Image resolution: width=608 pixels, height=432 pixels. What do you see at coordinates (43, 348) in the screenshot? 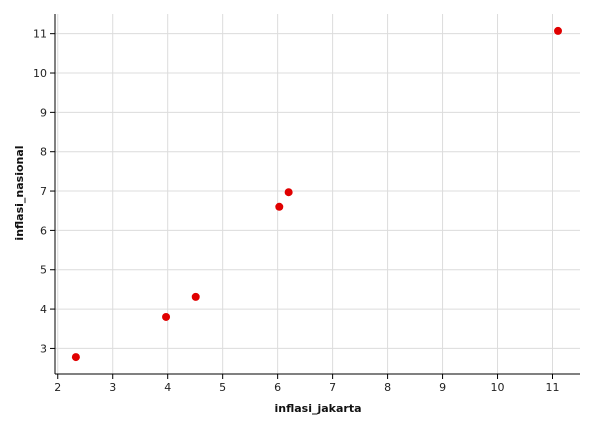
I see `y-tick-label: 3` at bounding box center [43, 348].